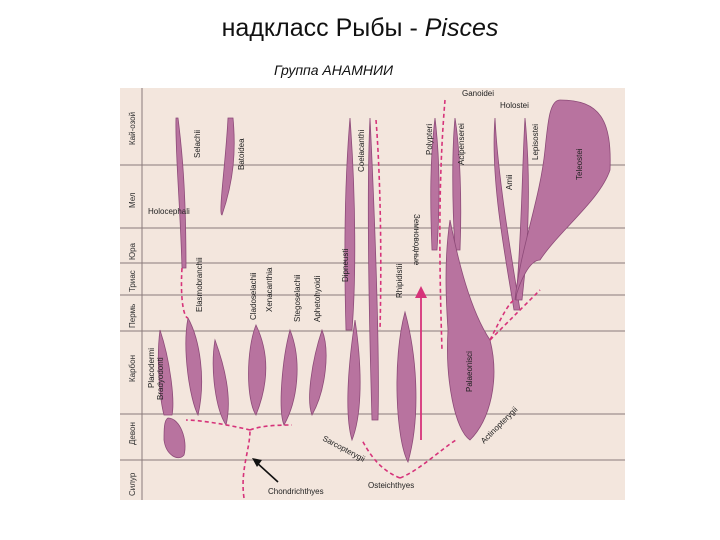 This screenshot has width=720, height=540. Describe the element at coordinates (429, 139) in the screenshot. I see `label-polypteri: Polypteri` at that location.